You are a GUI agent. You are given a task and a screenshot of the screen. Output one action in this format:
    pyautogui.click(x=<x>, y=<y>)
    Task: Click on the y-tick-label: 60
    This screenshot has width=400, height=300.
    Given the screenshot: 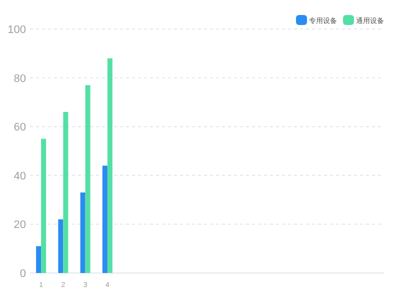 What is the action you would take?
    pyautogui.click(x=20, y=128)
    